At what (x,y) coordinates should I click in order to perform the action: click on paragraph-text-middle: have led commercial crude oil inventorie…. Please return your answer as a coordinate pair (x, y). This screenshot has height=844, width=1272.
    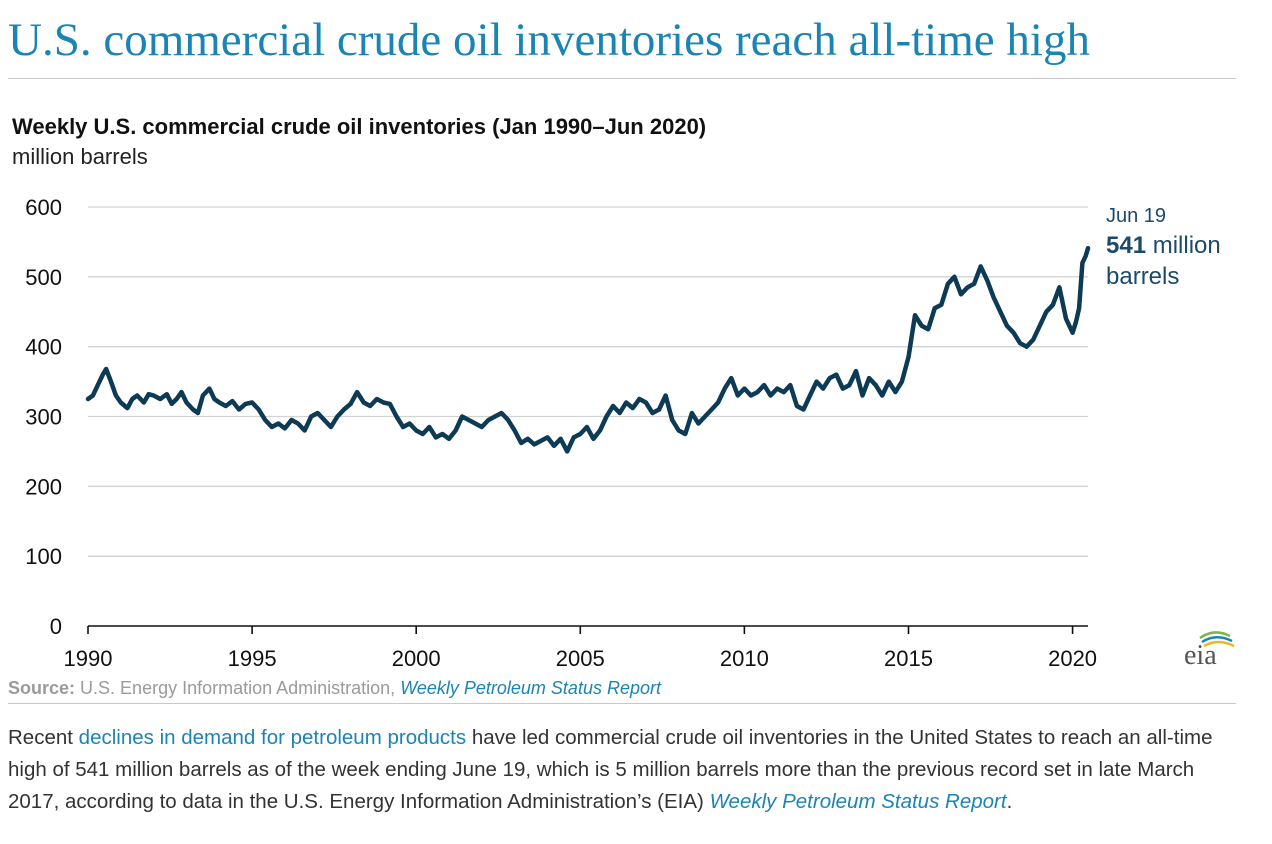
    Looking at the image, I should click on (610, 769).